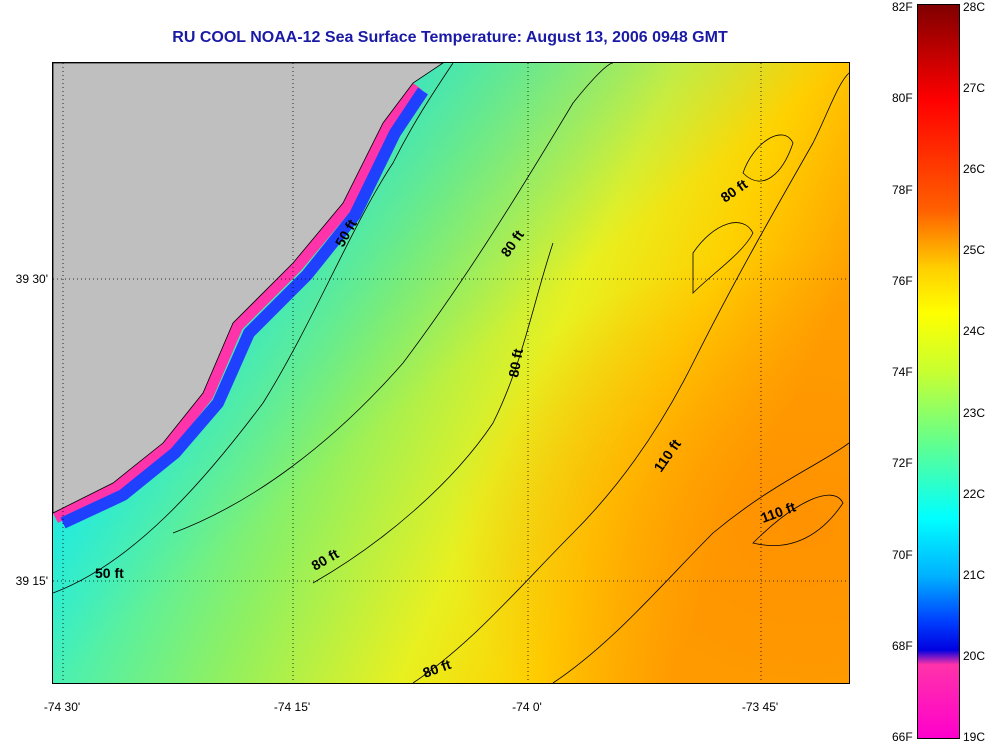 This screenshot has width=1000, height=754. I want to click on colorbar-gradient, so click(938, 371).